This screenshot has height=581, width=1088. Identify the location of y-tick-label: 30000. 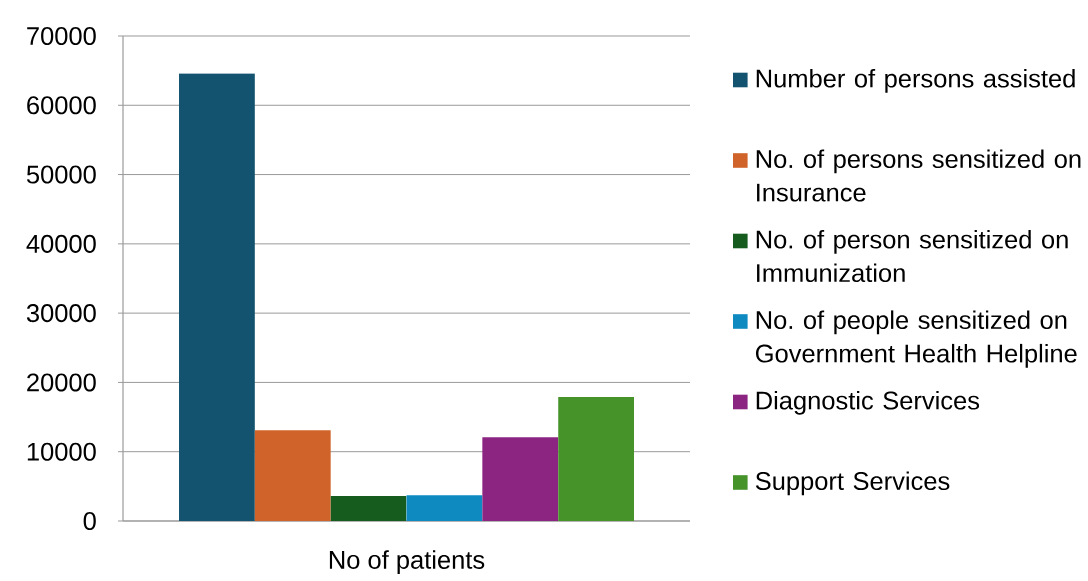
(61, 313).